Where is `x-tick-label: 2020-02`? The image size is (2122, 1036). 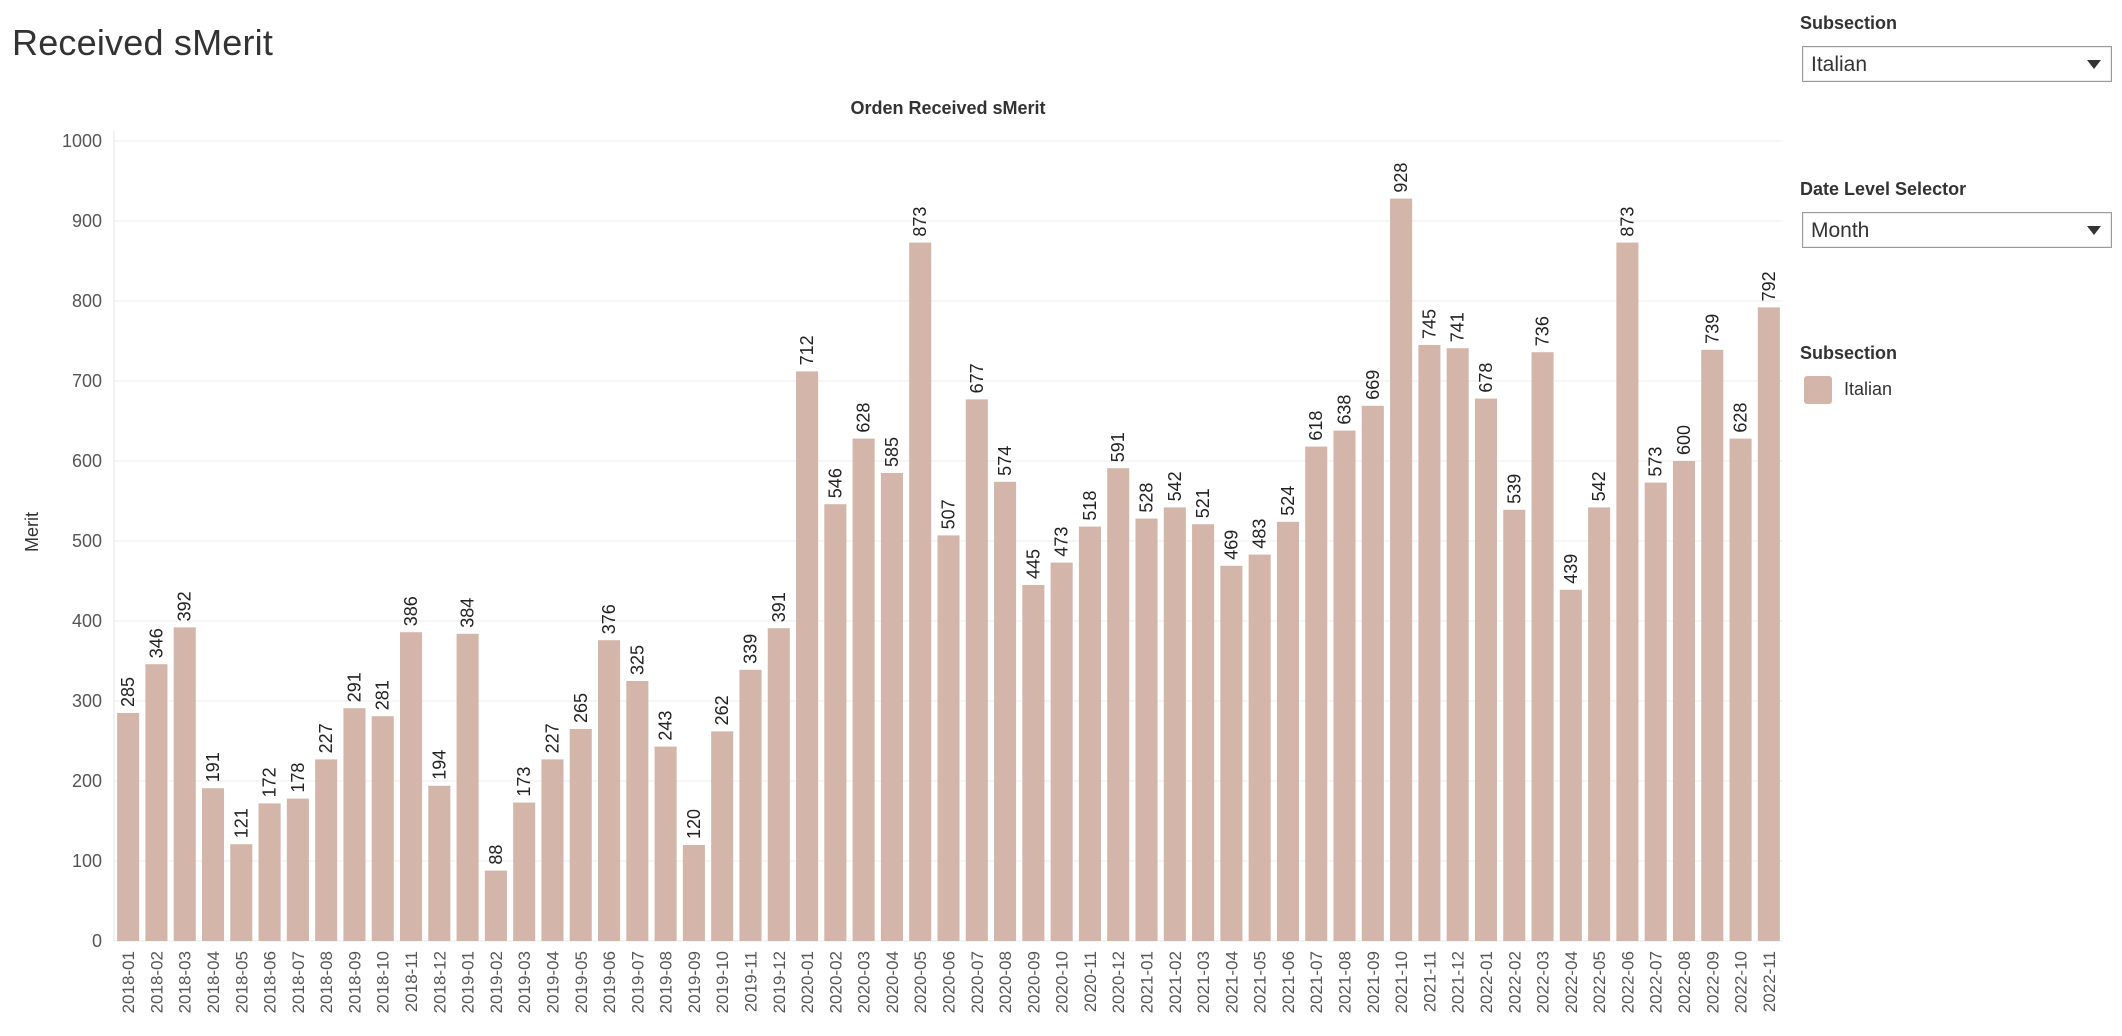 x-tick-label: 2020-02 is located at coordinates (835, 982).